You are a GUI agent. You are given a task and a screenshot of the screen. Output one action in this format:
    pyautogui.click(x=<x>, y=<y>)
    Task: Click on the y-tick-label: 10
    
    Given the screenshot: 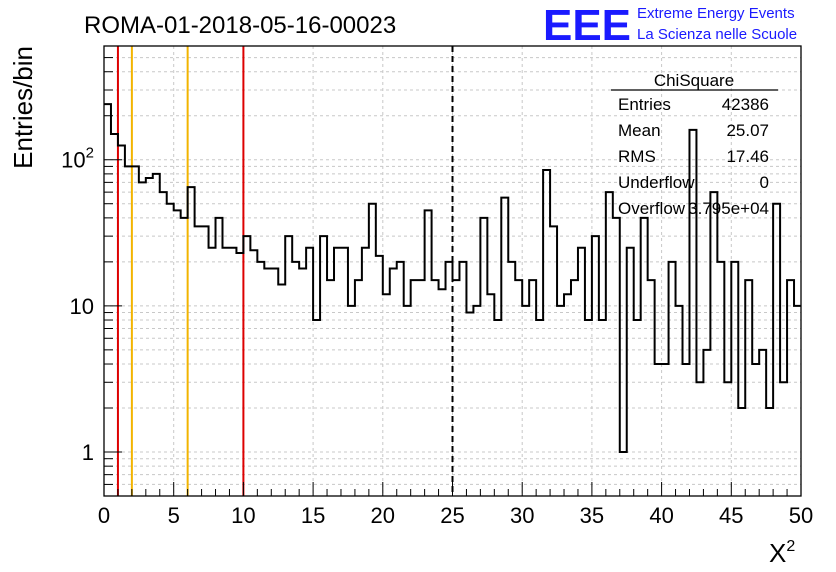 What is the action you would take?
    pyautogui.click(x=82, y=306)
    